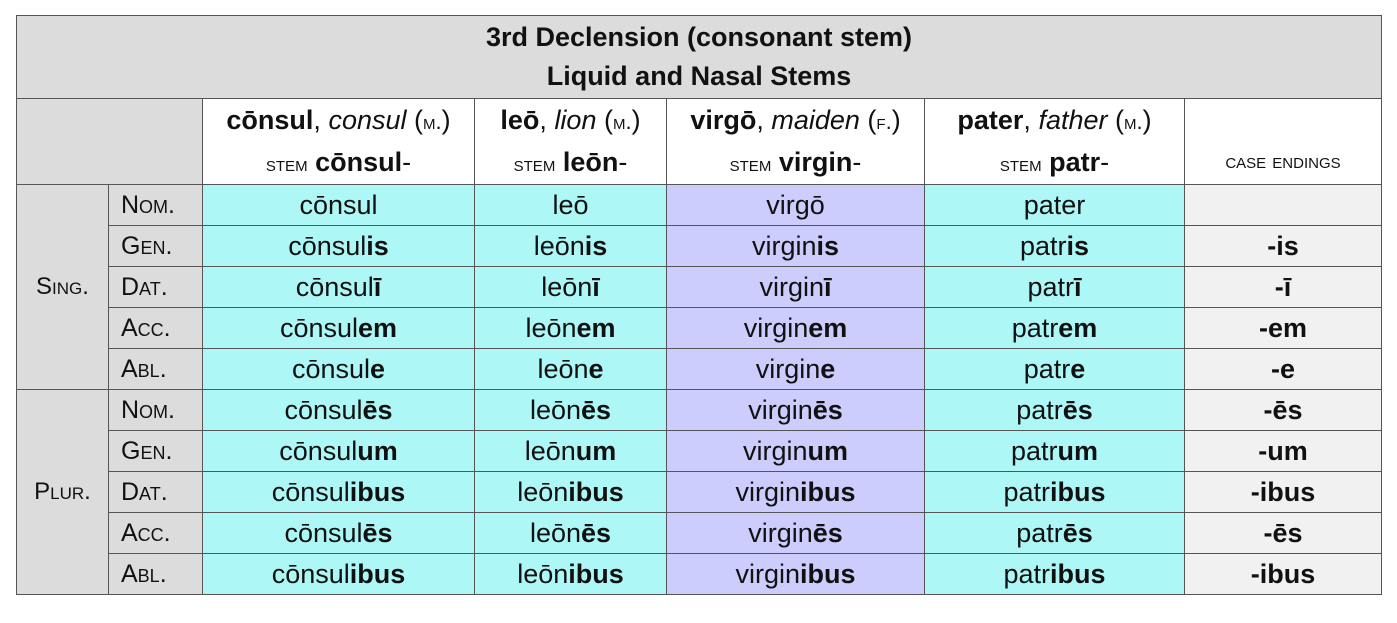 The width and height of the screenshot is (1397, 623). Describe the element at coordinates (338, 328) in the screenshot. I see `form-cell-consul: cōnsulem` at that location.